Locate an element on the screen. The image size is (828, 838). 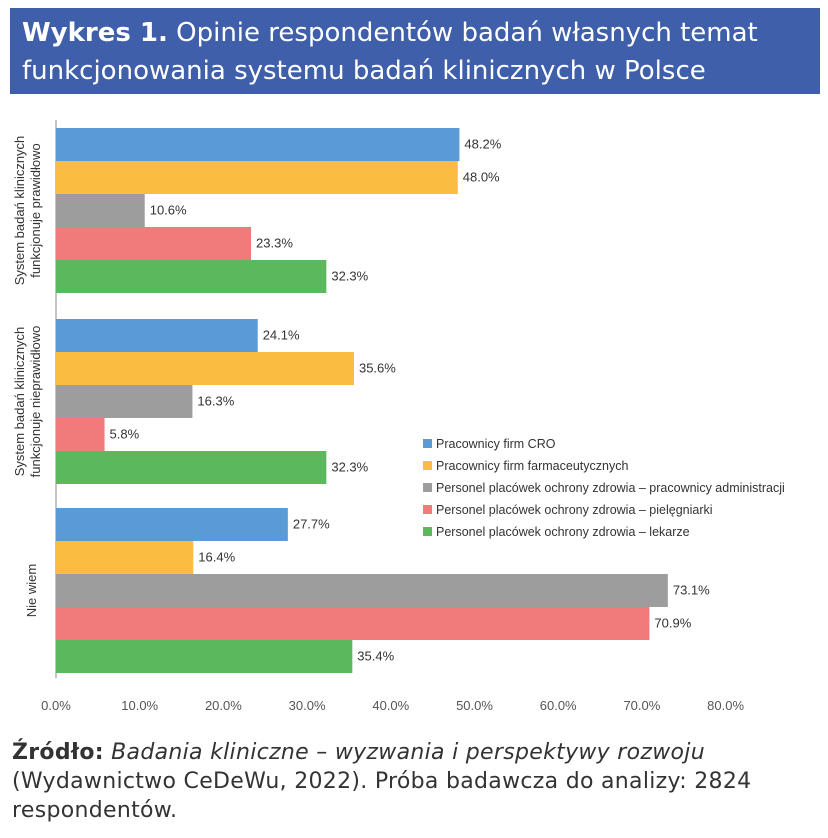
bar-value-label: 70.9% is located at coordinates (672, 623).